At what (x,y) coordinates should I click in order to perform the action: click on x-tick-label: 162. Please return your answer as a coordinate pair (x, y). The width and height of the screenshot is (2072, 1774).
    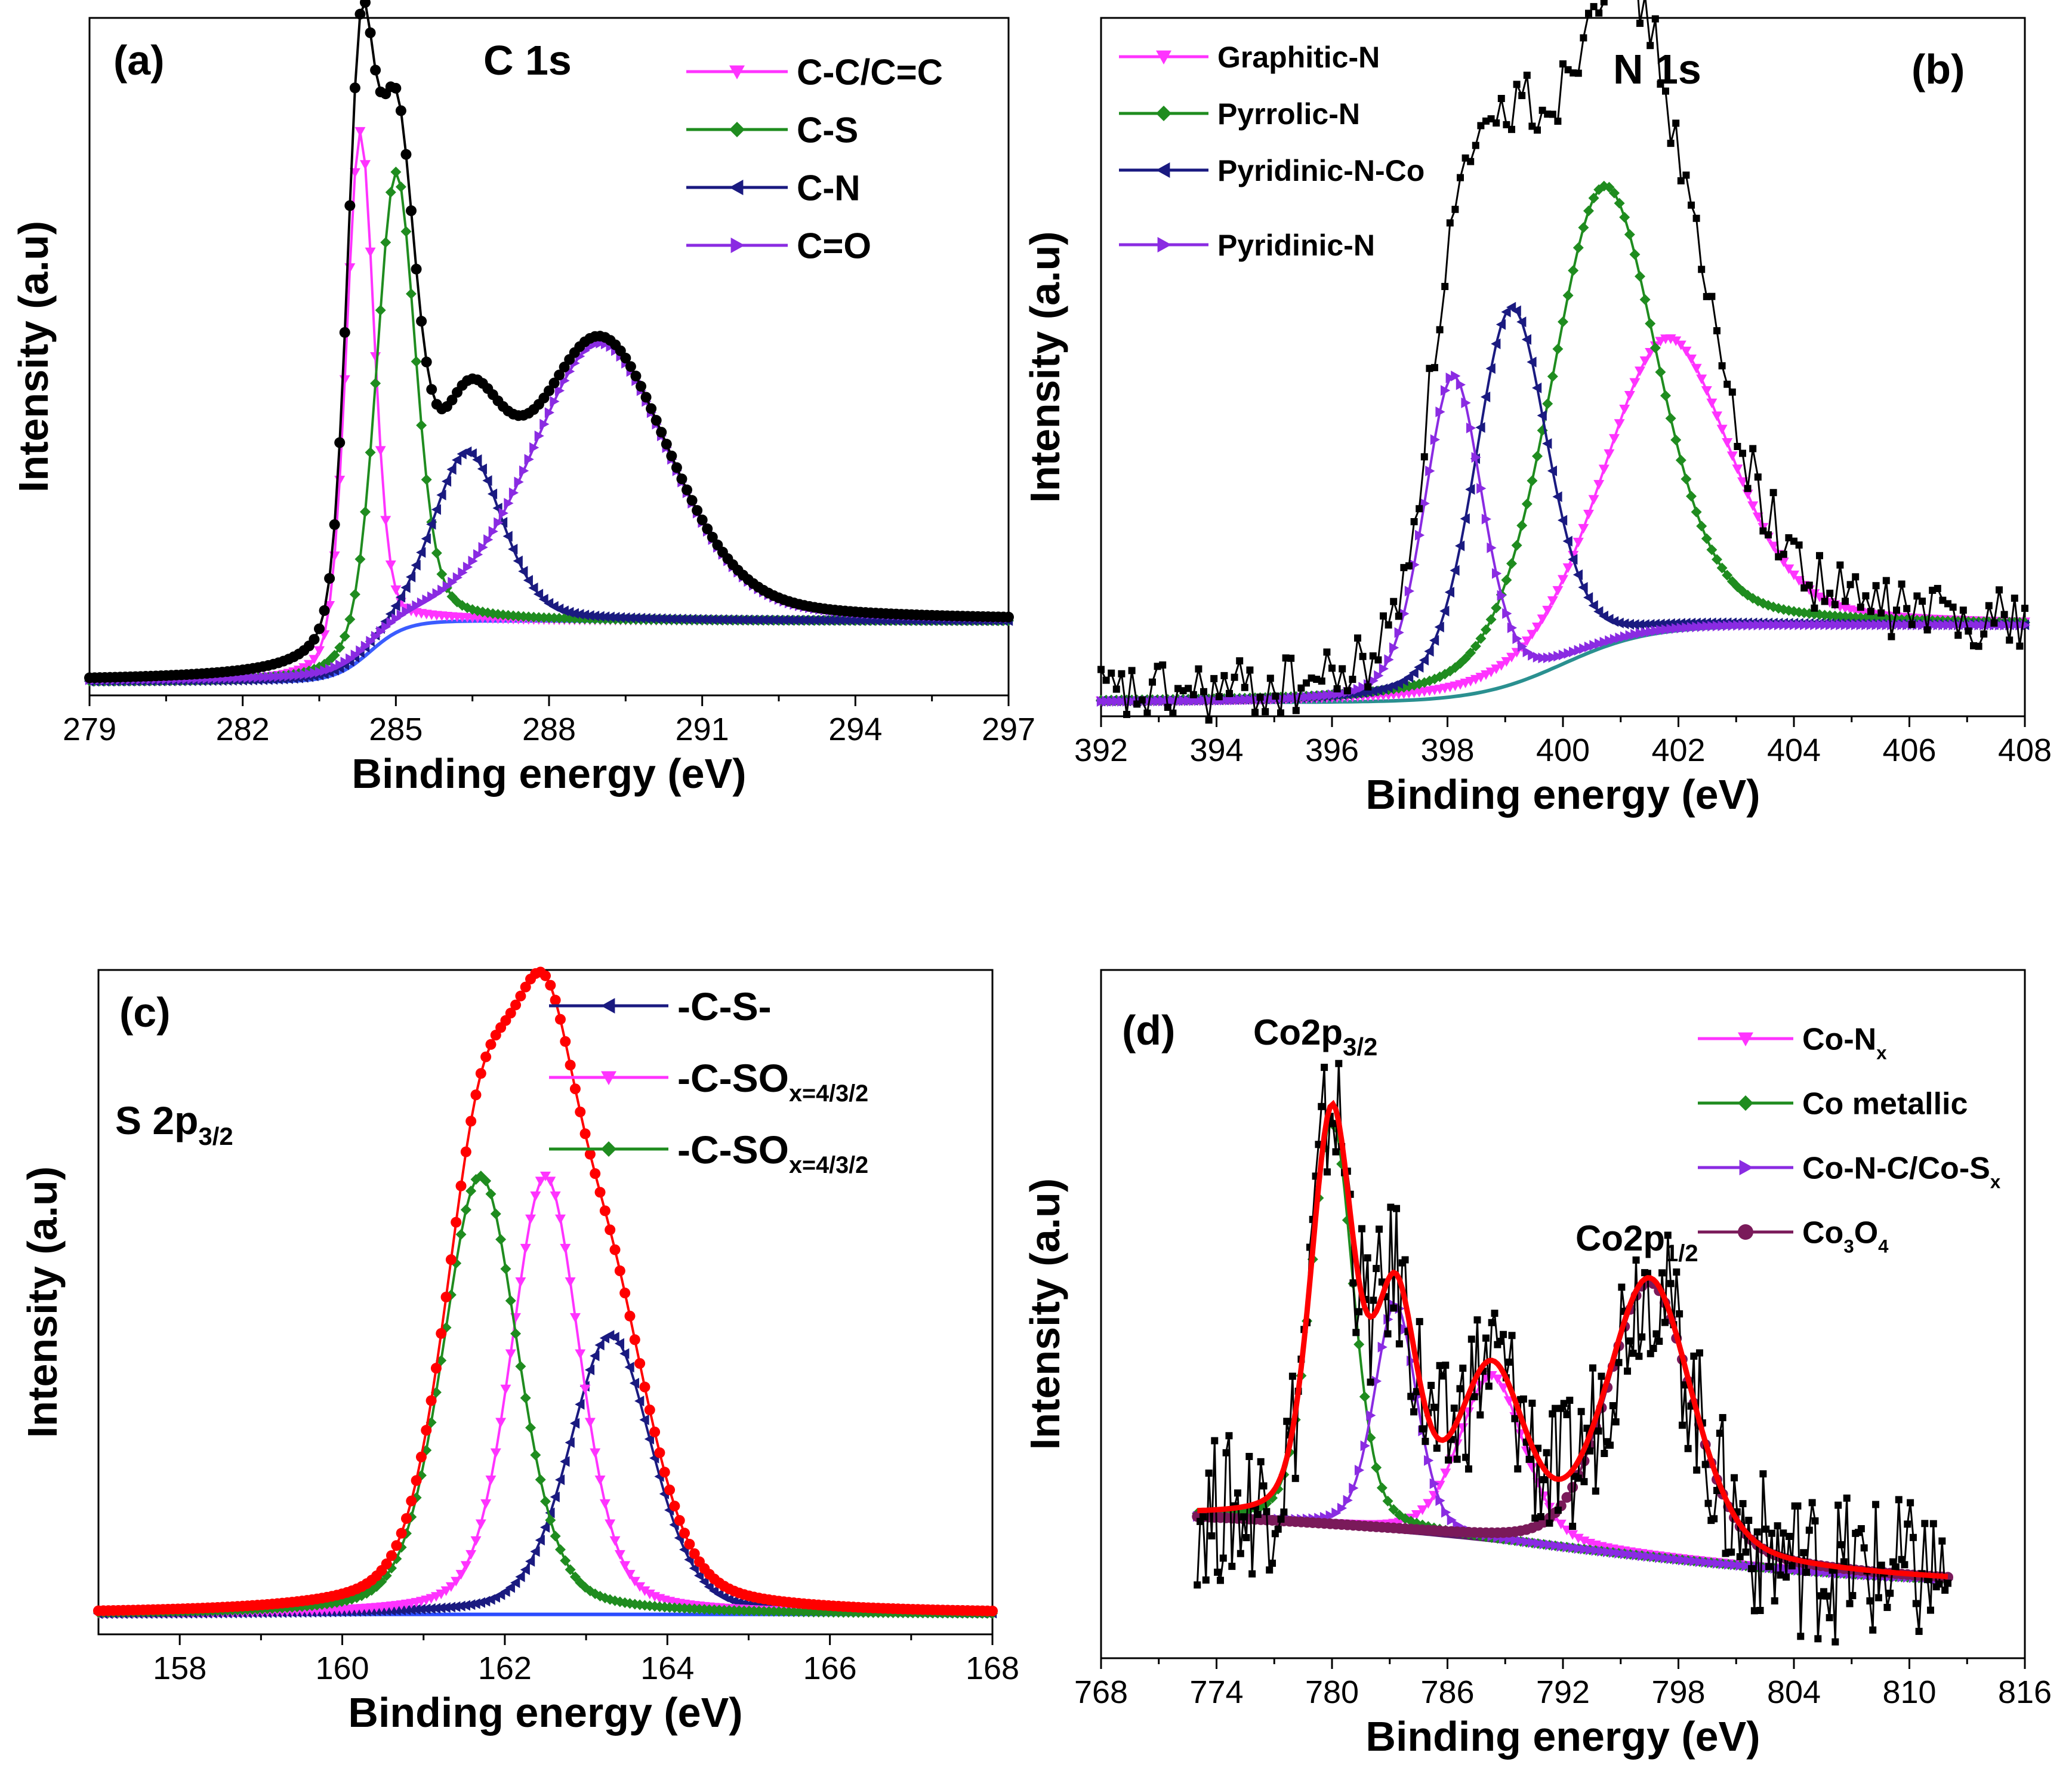
    Looking at the image, I should click on (505, 1668).